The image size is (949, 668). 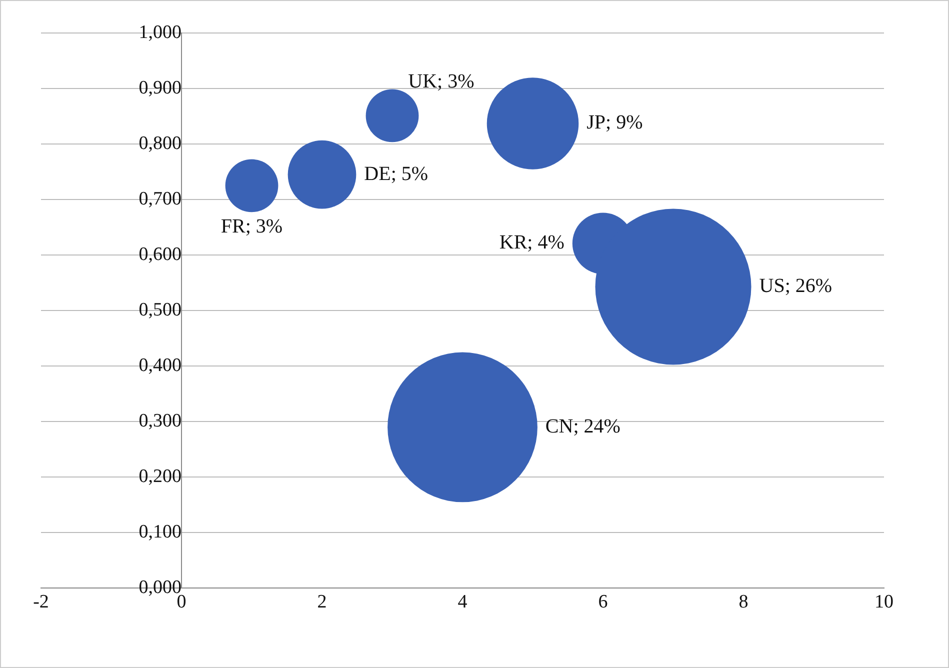 What do you see at coordinates (160, 532) in the screenshot?
I see `y-tick-label: 0,100` at bounding box center [160, 532].